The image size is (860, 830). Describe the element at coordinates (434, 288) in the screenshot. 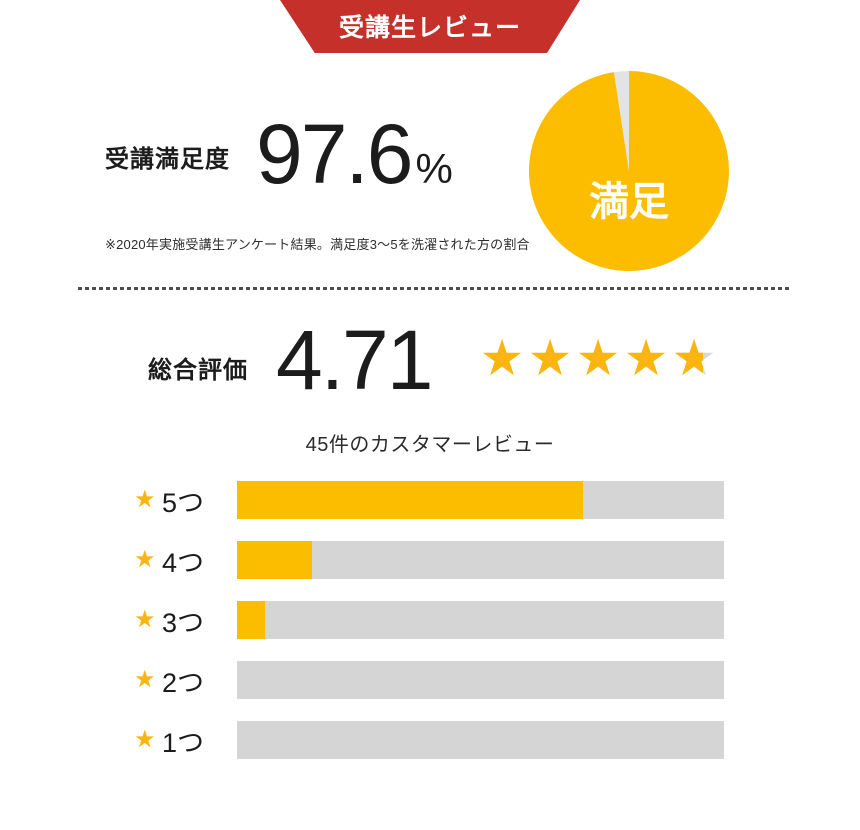

I see `dotted-divider` at that location.